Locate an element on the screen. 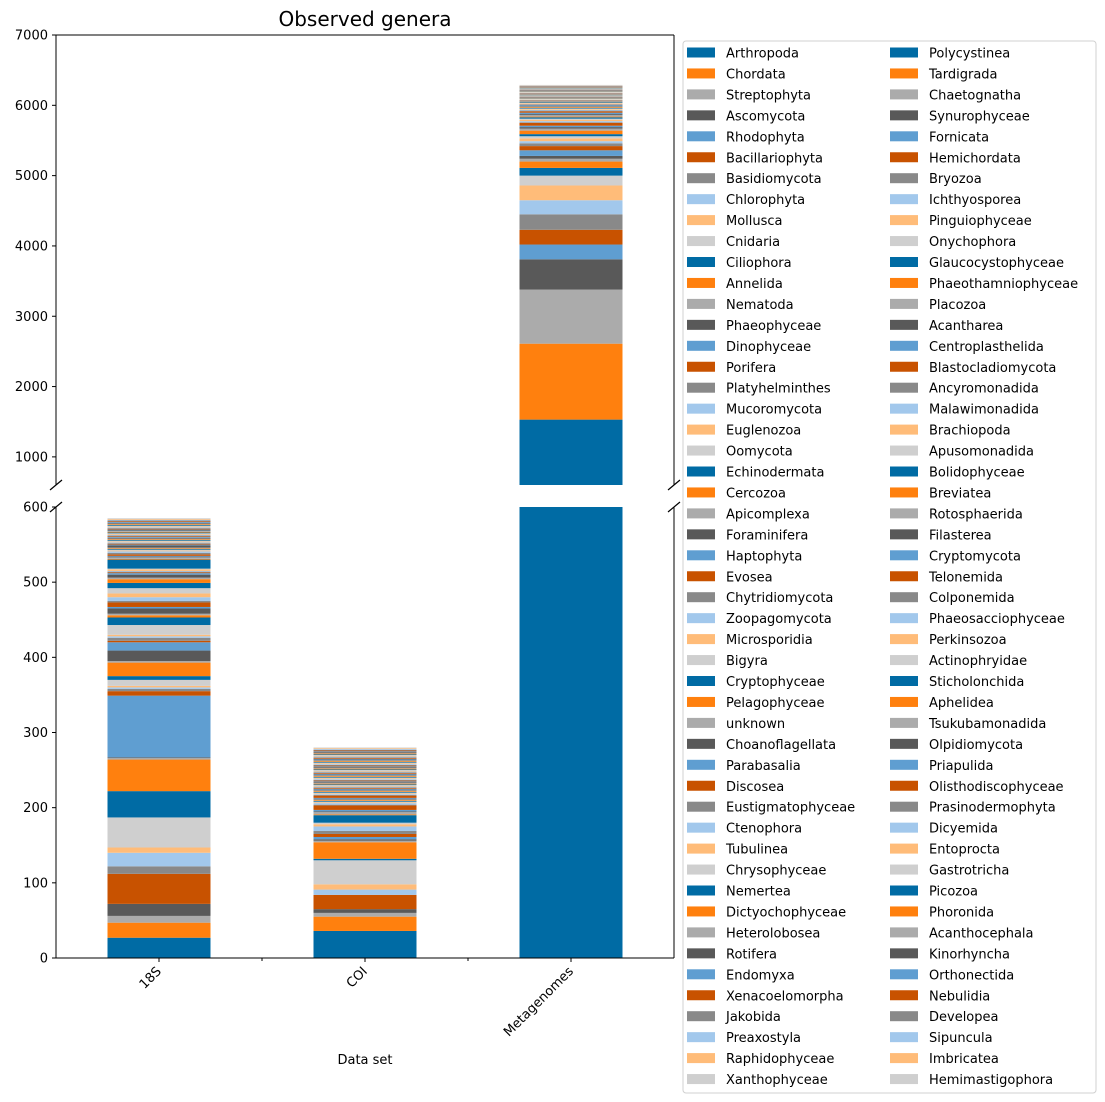  legend-swatch-apicomplexa is located at coordinates (701, 513).